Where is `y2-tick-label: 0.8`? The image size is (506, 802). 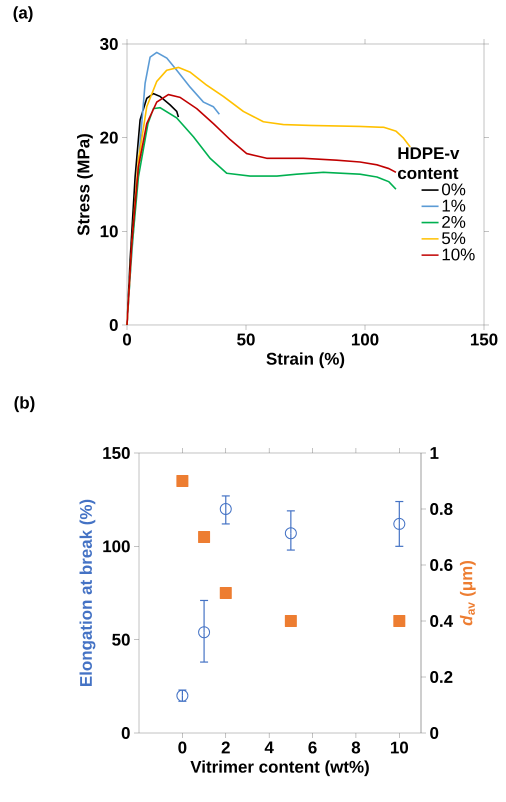 y2-tick-label: 0.8 is located at coordinates (441, 509).